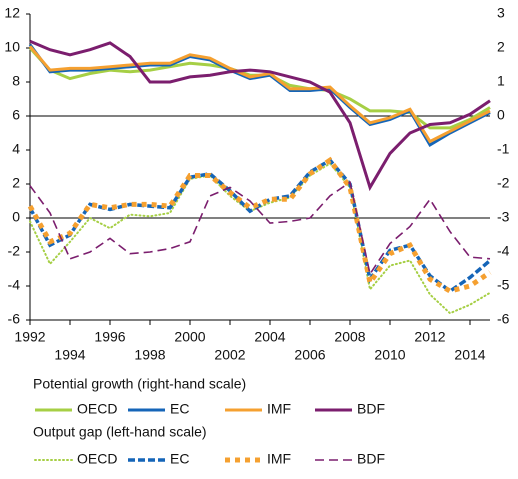 This screenshot has width=518, height=479. What do you see at coordinates (501, 13) in the screenshot?
I see `y2-tick-label: 3` at bounding box center [501, 13].